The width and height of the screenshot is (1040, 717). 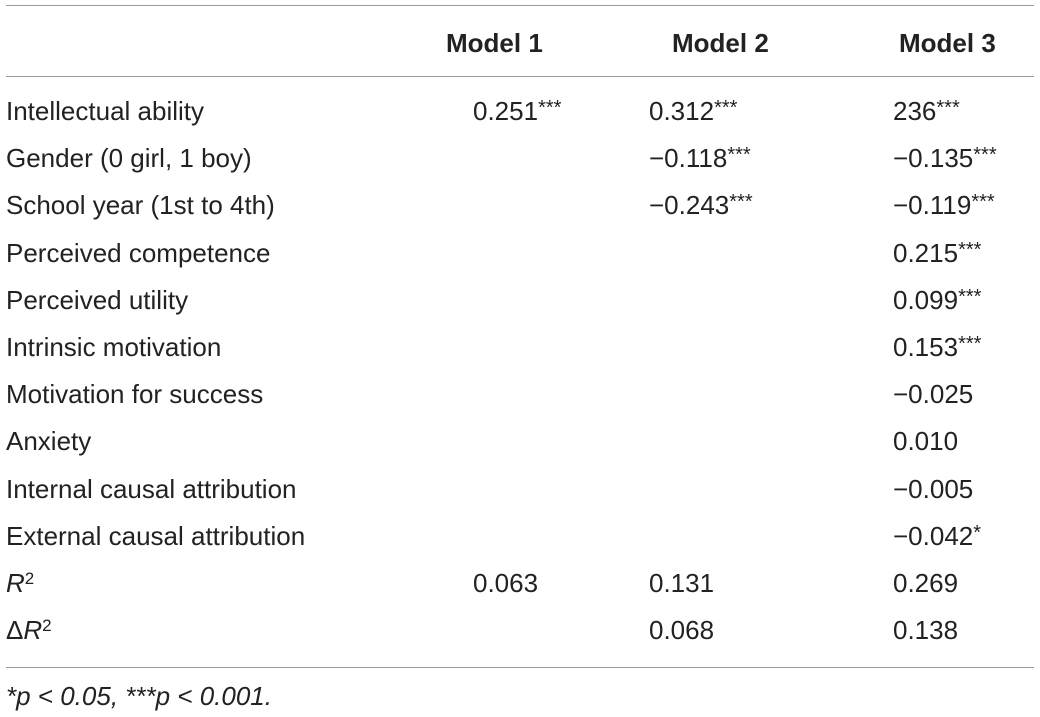 I want to click on cell-model-3: −0.135***, so click(x=945, y=158).